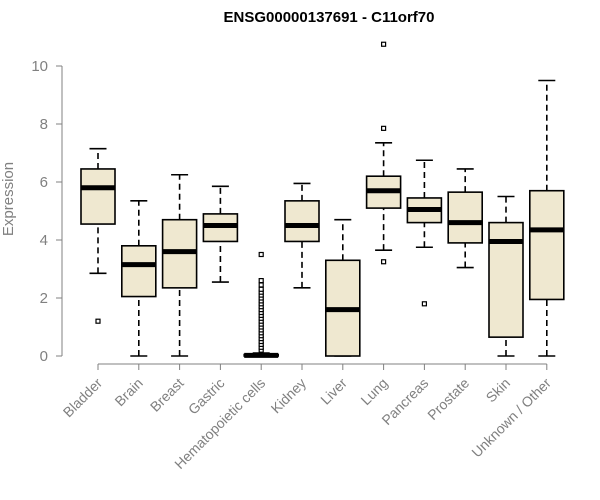 The height and width of the screenshot is (500, 600). Describe the element at coordinates (179, 265) in the screenshot. I see `box-breast` at that location.